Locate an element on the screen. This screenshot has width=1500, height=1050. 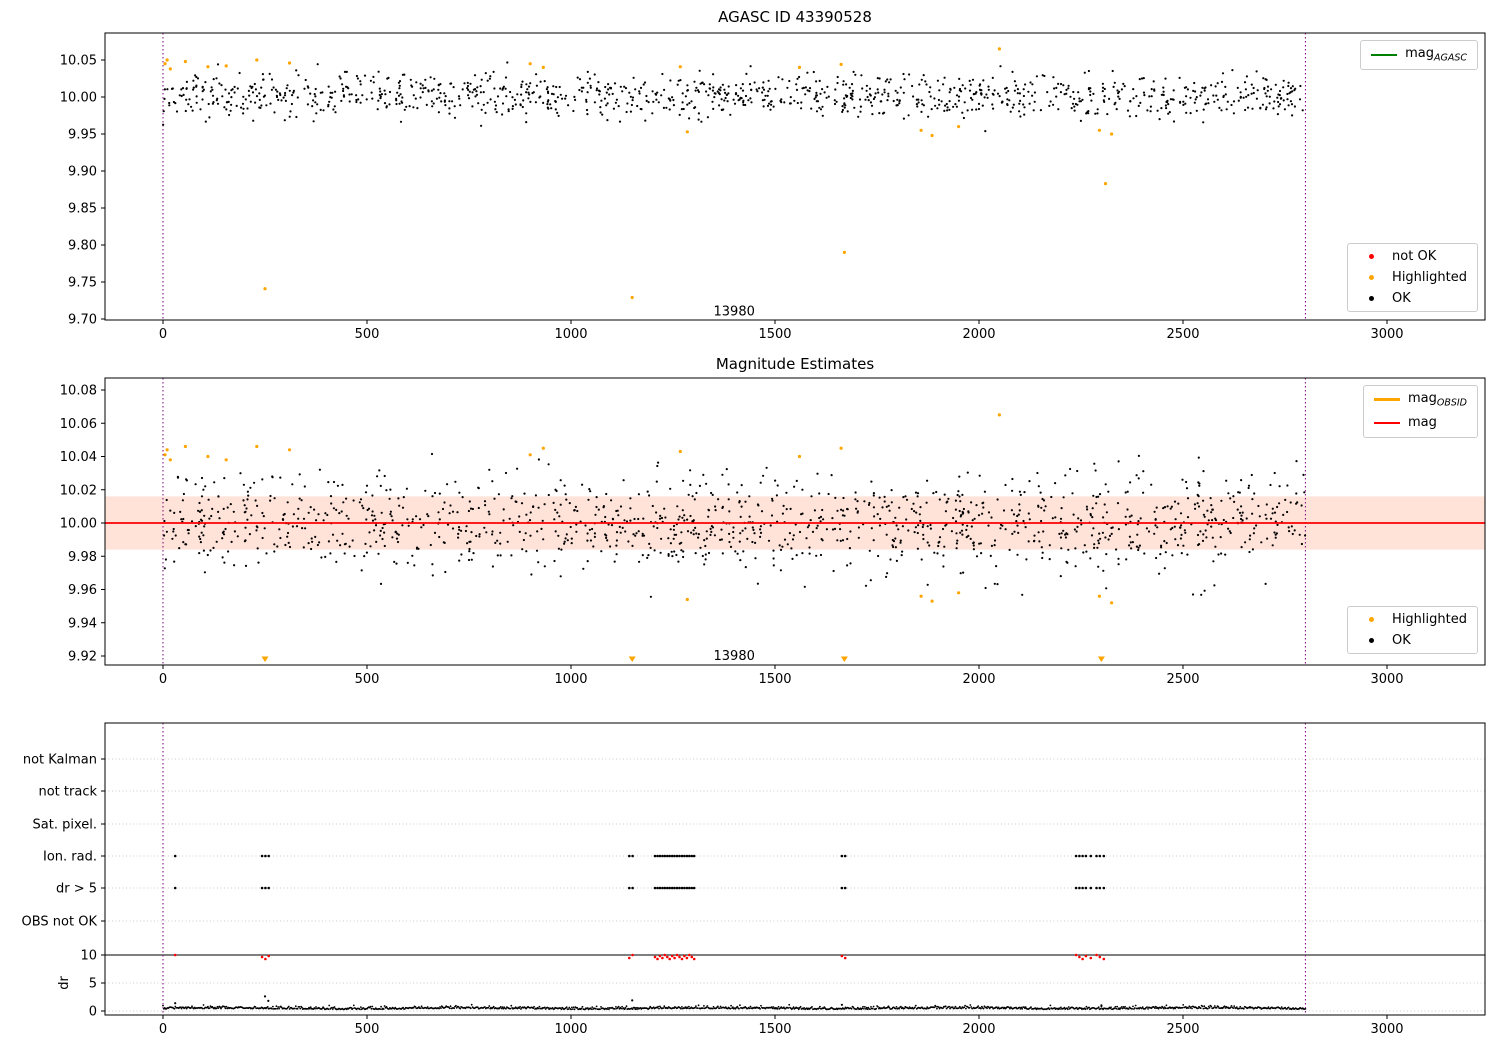
legend-item: not OK is located at coordinates (1412, 256).